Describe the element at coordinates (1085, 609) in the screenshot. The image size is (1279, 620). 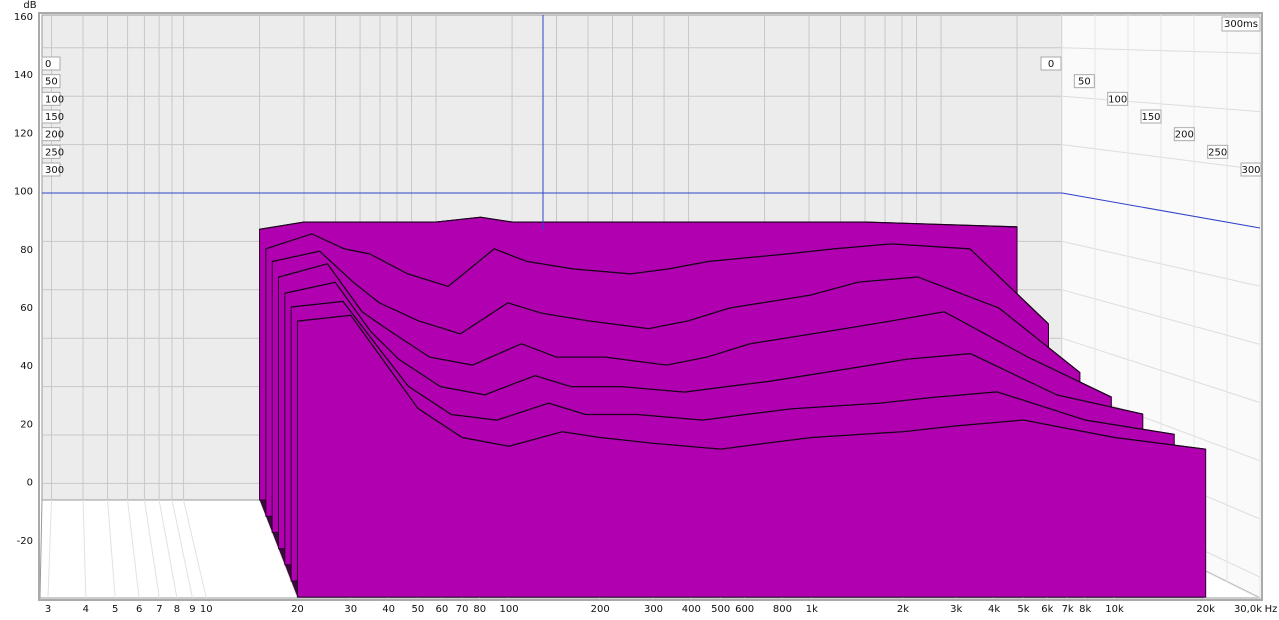
I see `x-tick-label: 8k` at that location.